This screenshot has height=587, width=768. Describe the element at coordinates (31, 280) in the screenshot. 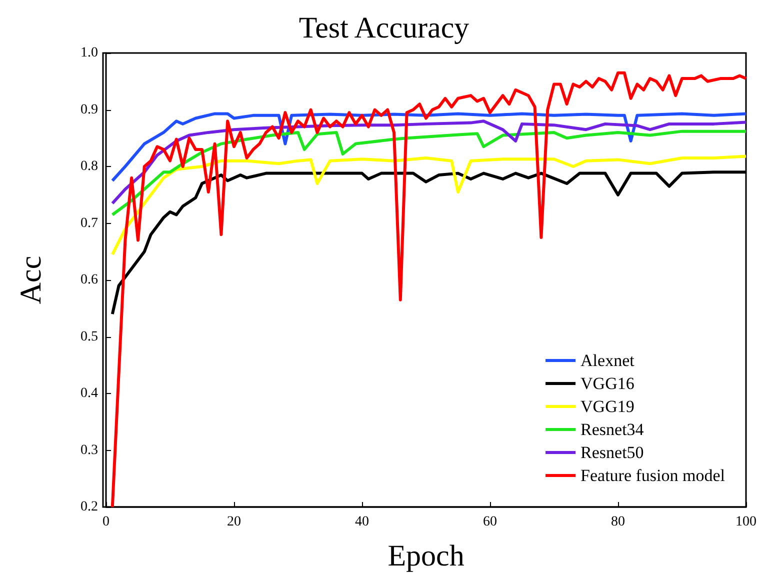

I see `y-axis-title: Acc` at that location.